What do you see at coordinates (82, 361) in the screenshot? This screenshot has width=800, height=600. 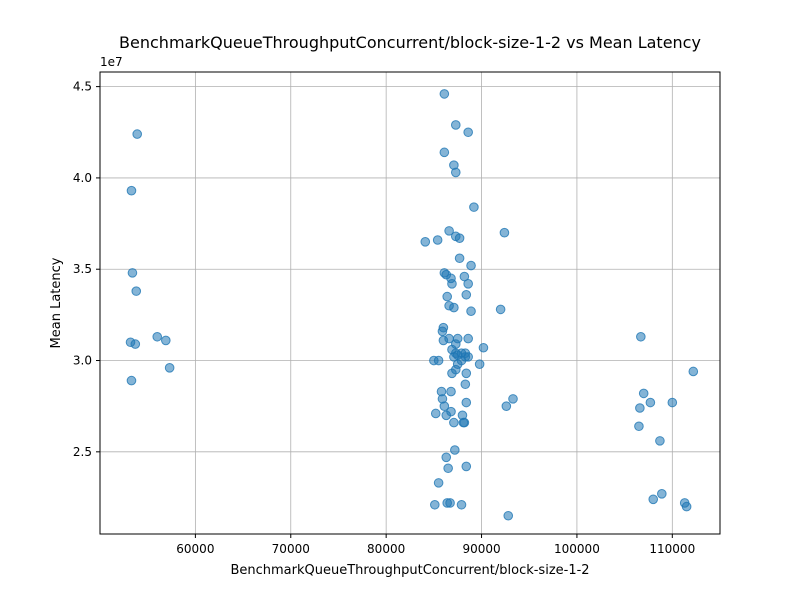 I see `y-tick-label: 3.0` at bounding box center [82, 361].